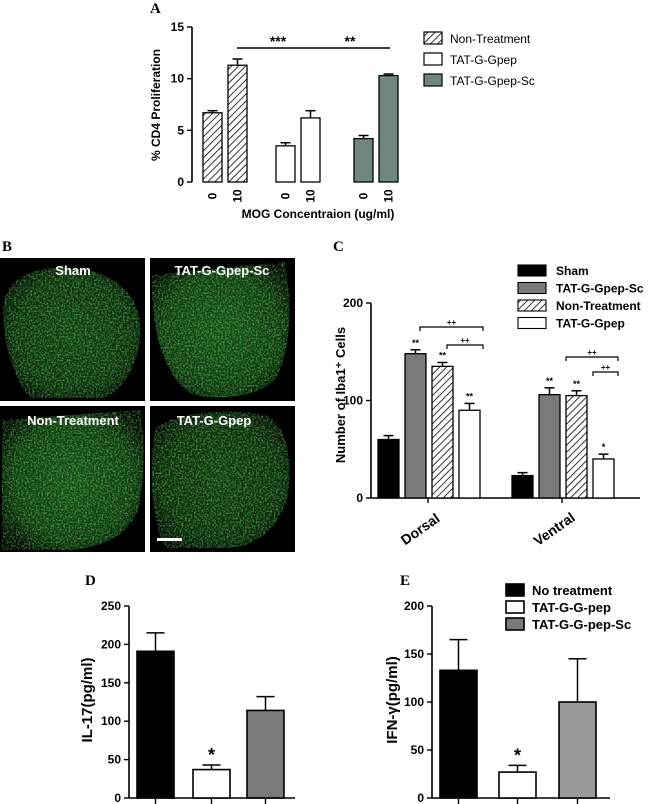 The width and height of the screenshot is (653, 804). What do you see at coordinates (572, 590) in the screenshot?
I see `legend-label: No treatment` at bounding box center [572, 590].